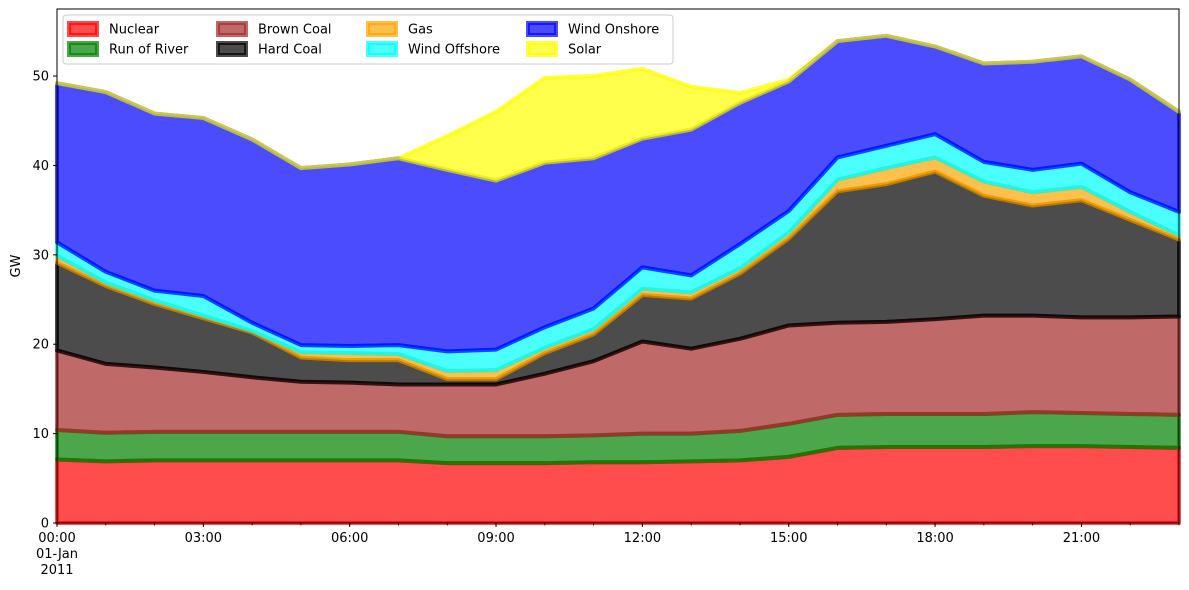  Describe the element at coordinates (788, 538) in the screenshot. I see `x-tick-label: 15:00` at that location.